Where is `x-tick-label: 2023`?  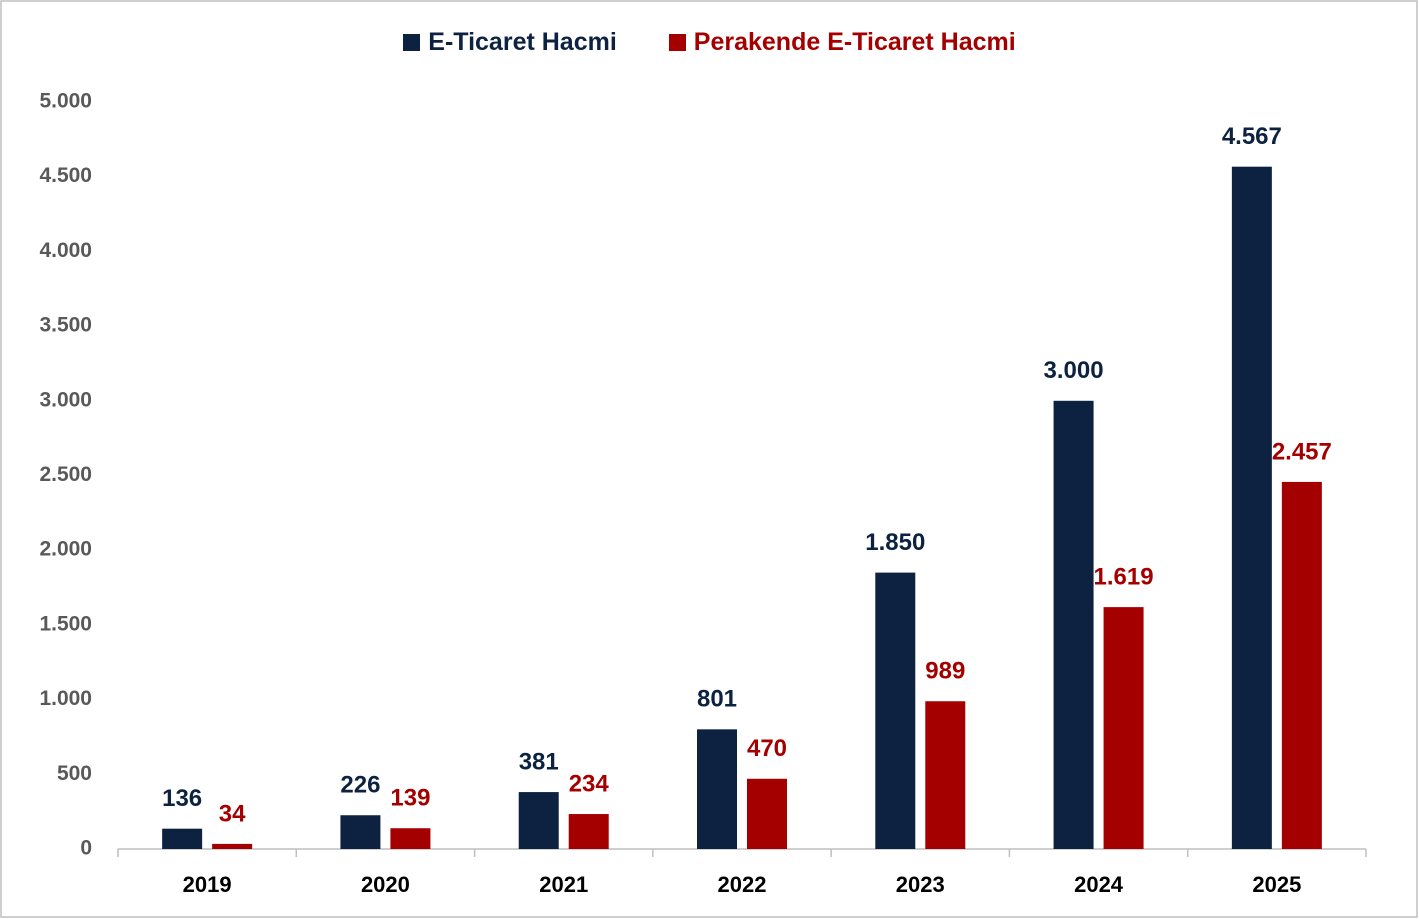 x-tick-label: 2023 is located at coordinates (920, 884).